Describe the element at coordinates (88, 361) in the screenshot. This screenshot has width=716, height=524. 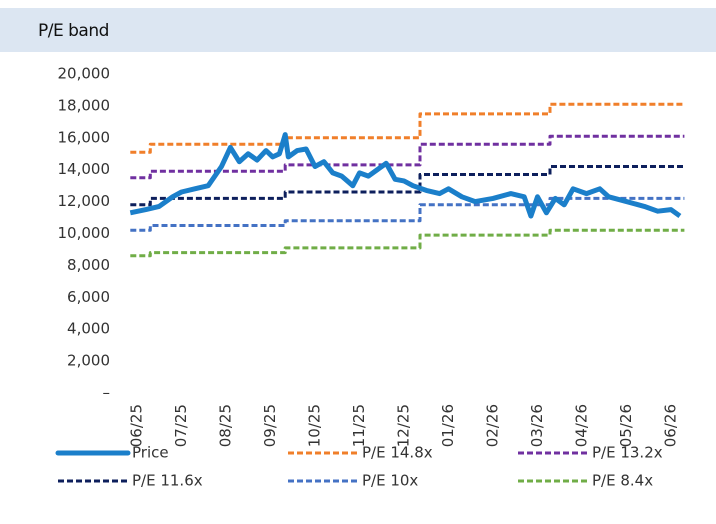
I see `y-tick-label: 2,000` at that location.